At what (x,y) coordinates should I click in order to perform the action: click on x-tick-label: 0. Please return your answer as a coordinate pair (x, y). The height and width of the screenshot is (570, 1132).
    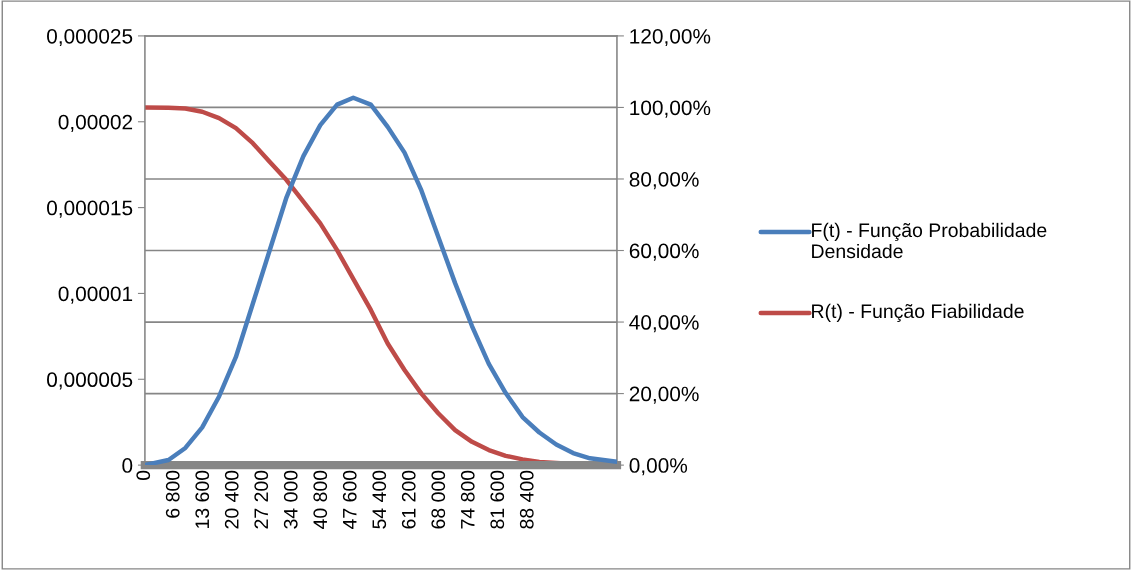
    Looking at the image, I should click on (143, 475).